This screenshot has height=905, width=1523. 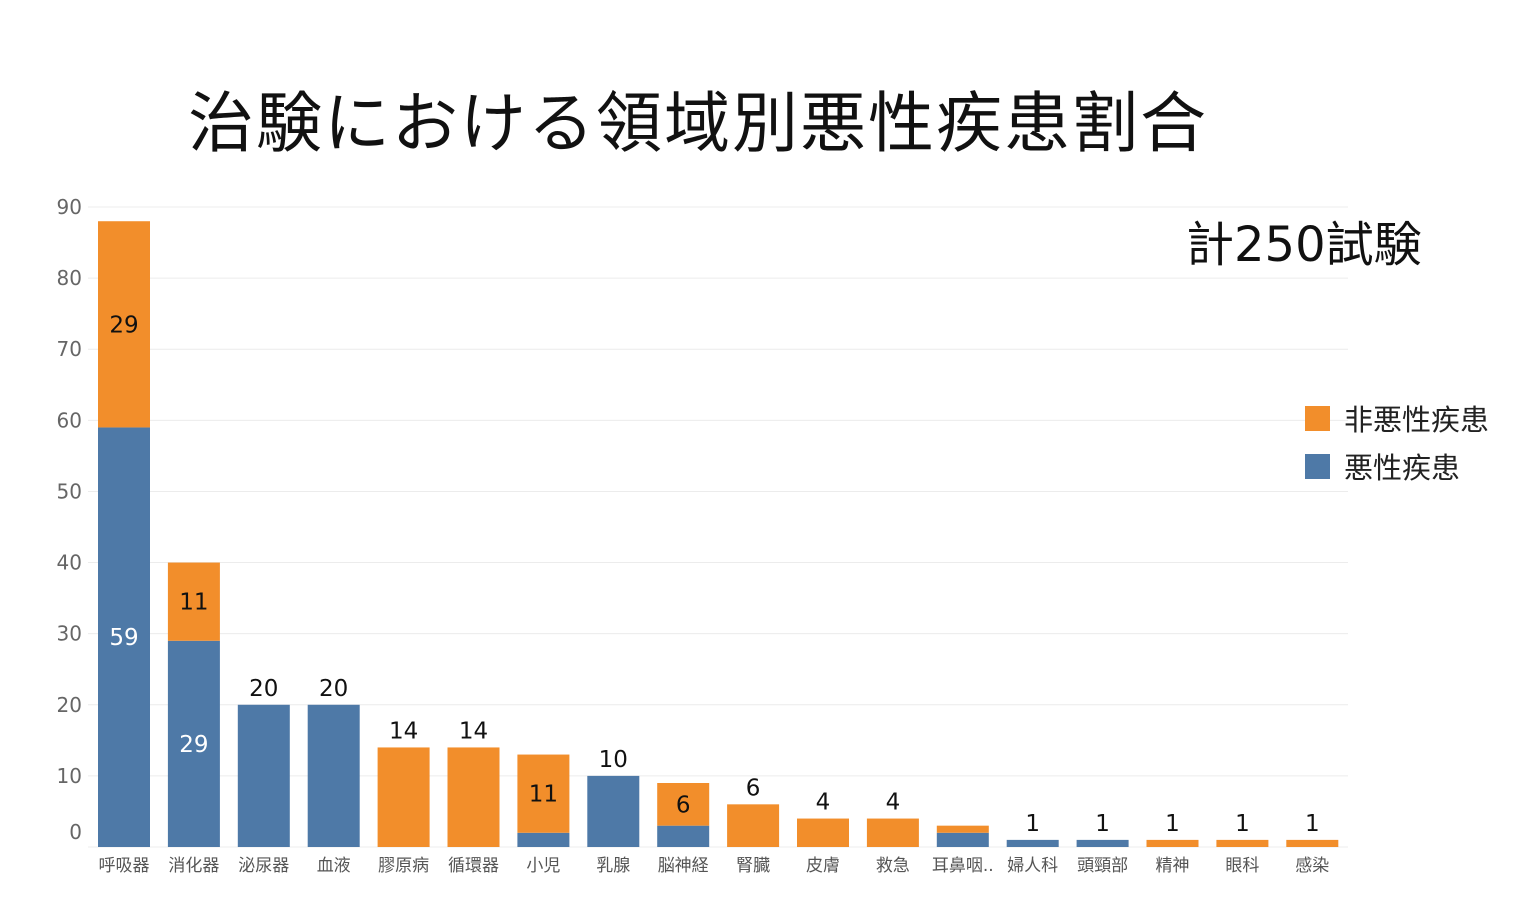 I want to click on x-tick-label: 循環器, so click(x=473, y=866).